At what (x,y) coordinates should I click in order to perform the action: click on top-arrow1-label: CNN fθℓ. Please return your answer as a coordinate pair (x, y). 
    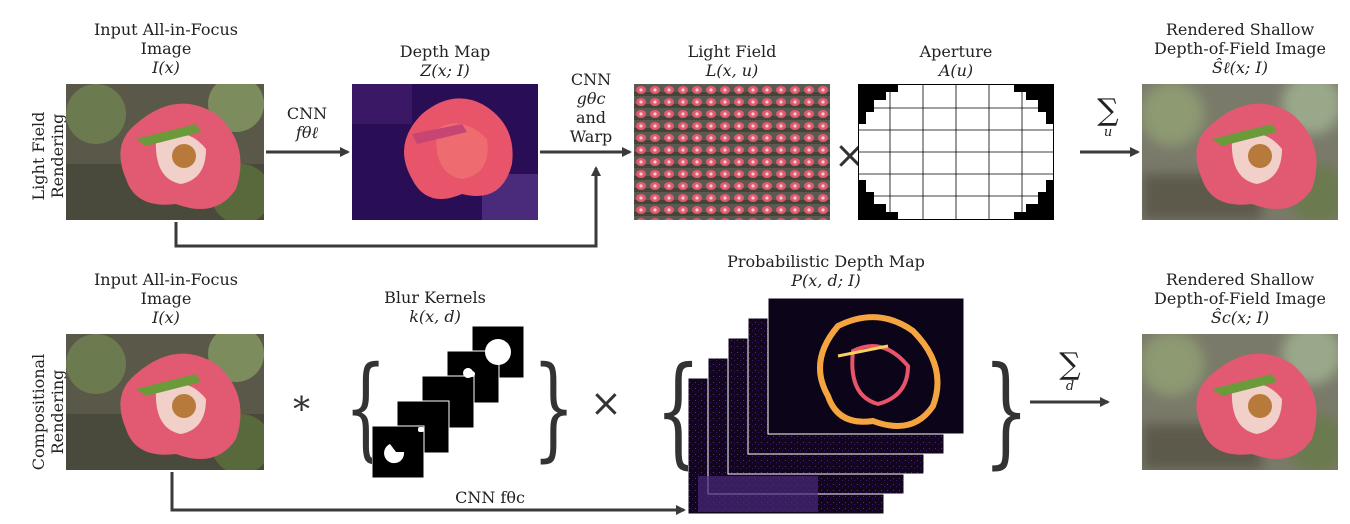
    Looking at the image, I should click on (307, 123).